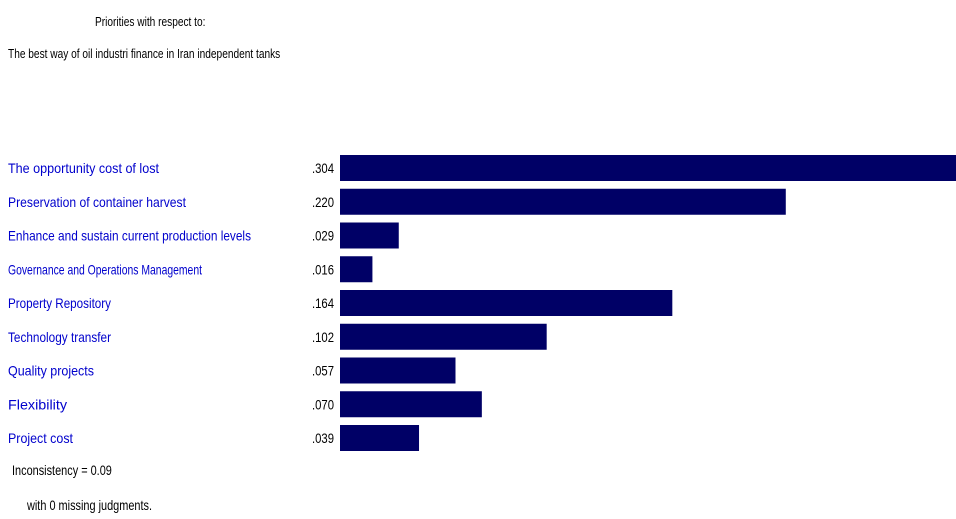 The height and width of the screenshot is (519, 956). I want to click on value-label: .164, so click(323, 303).